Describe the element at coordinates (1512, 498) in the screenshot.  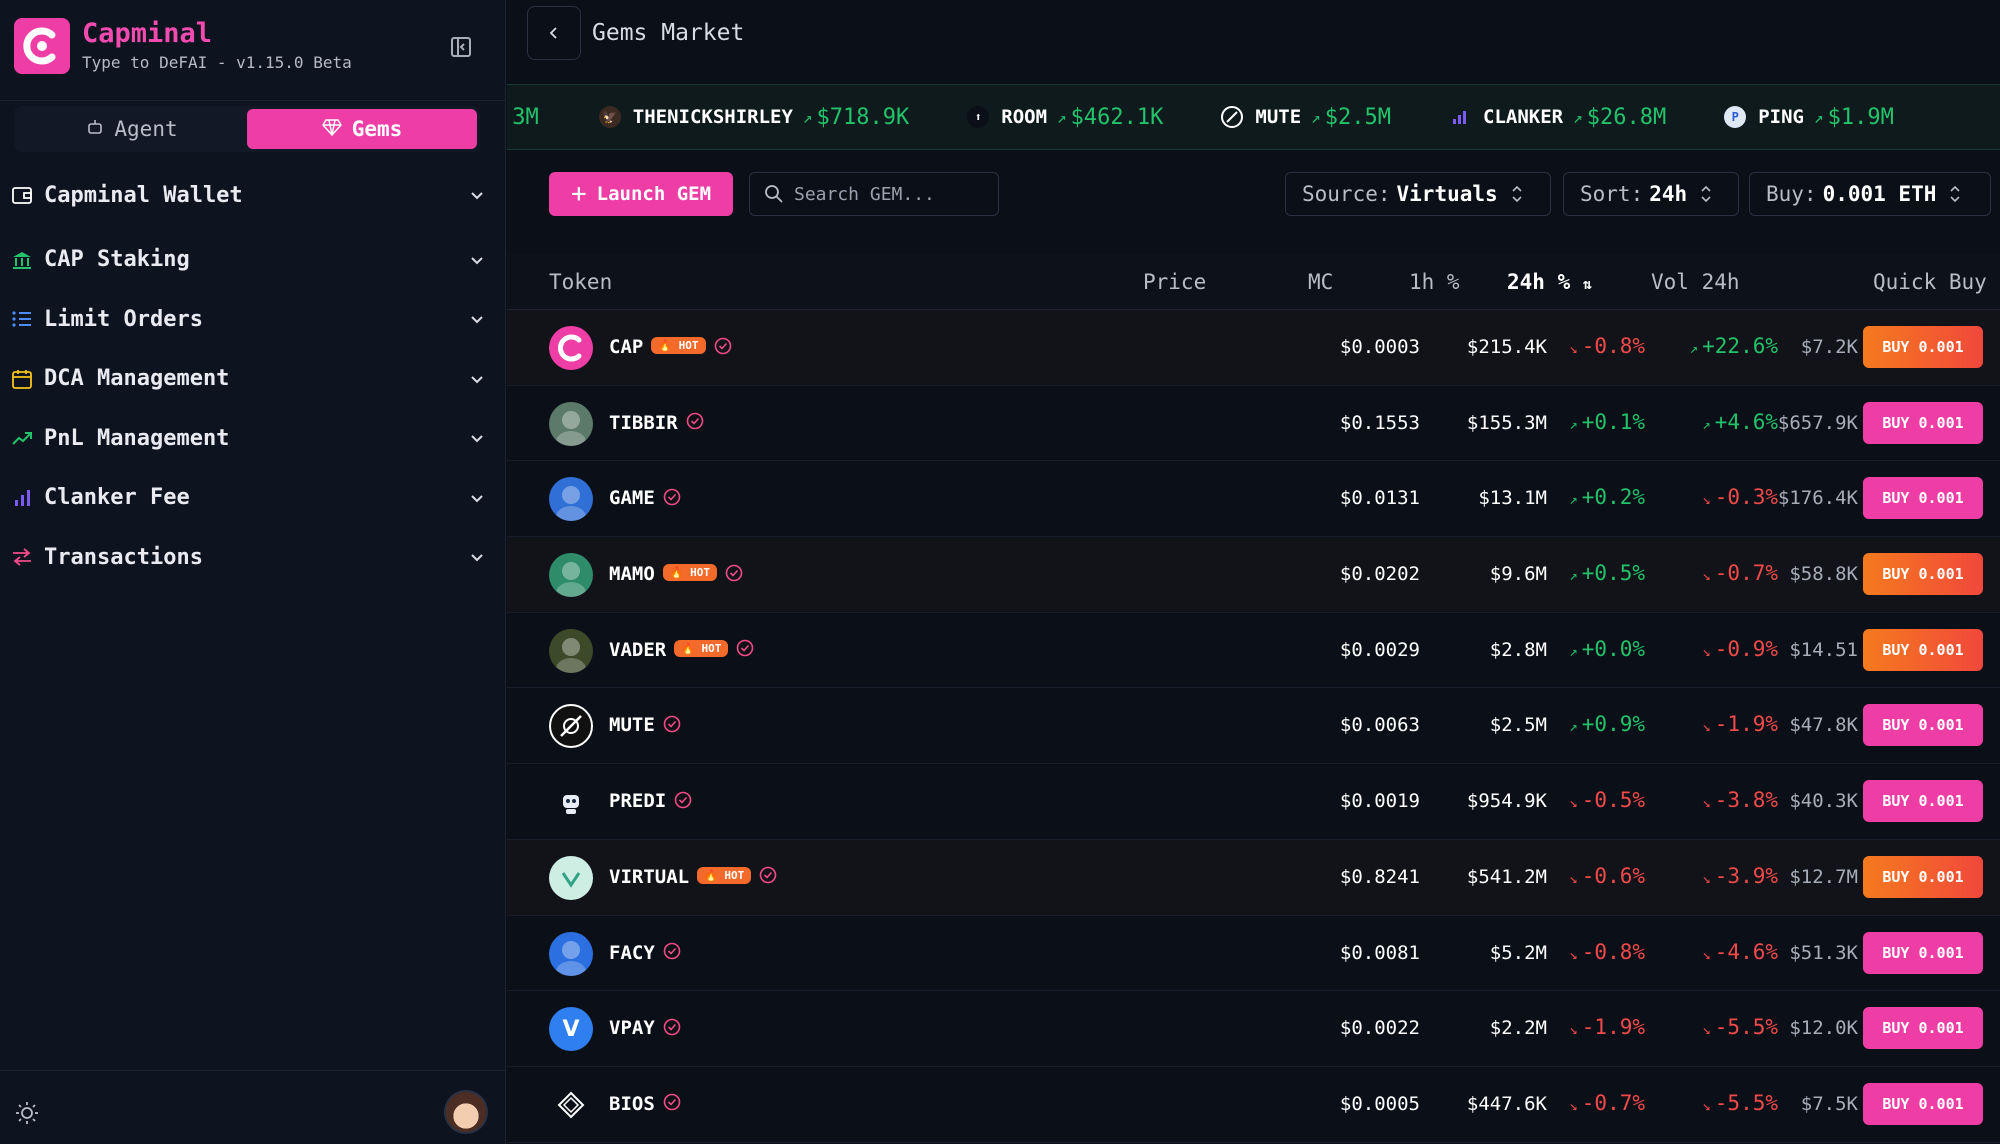
I see `mc-cell: $13.1M` at that location.